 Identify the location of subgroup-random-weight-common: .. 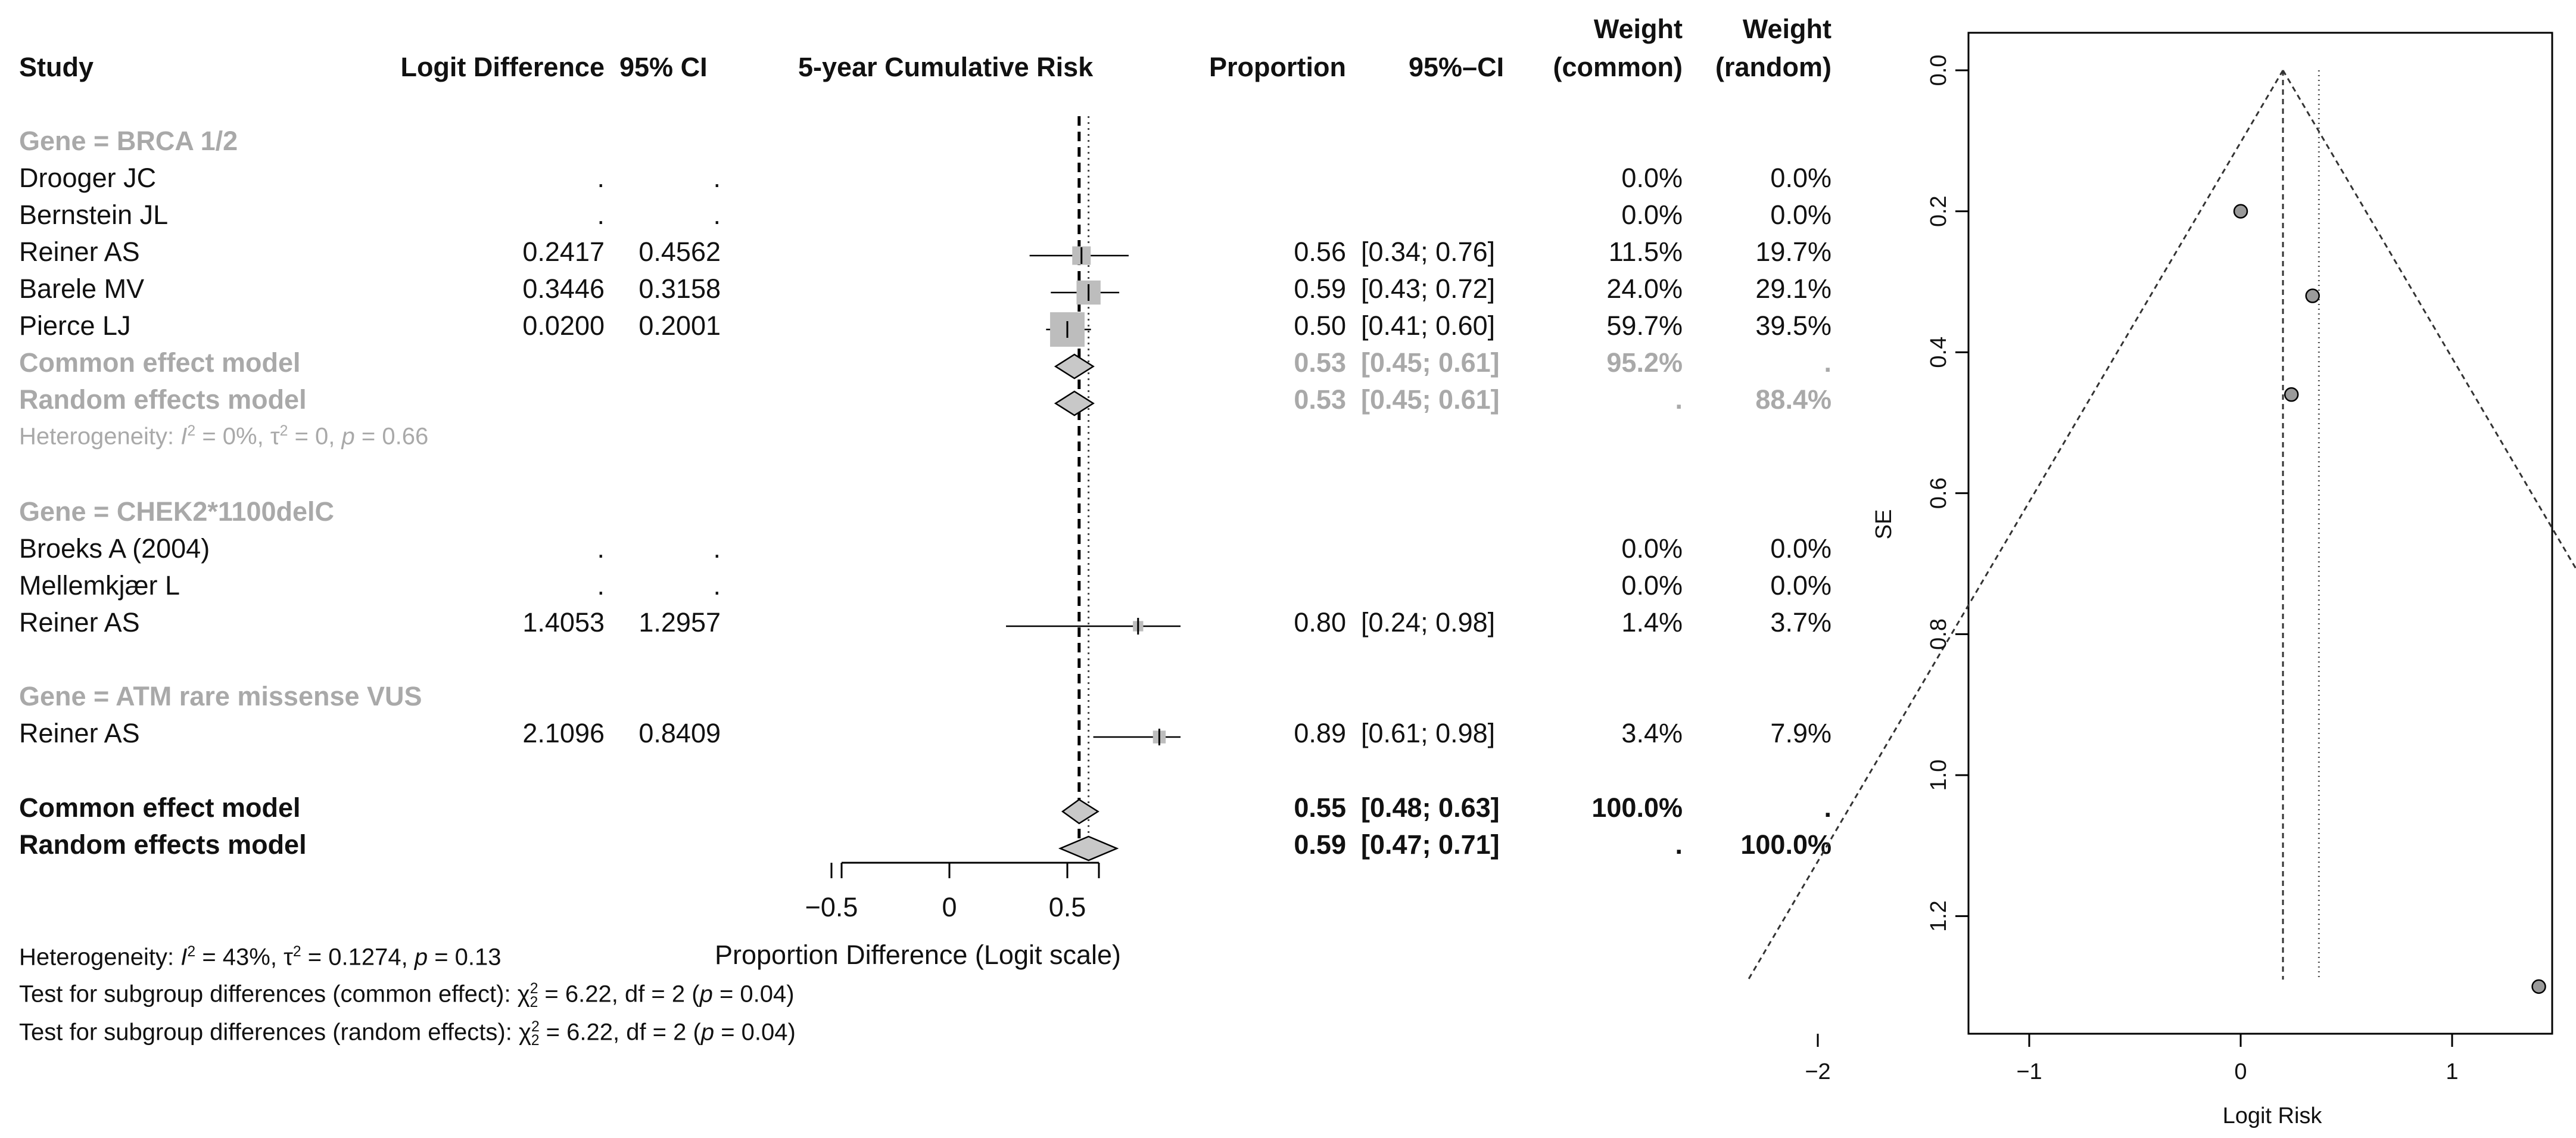
(1679, 399).